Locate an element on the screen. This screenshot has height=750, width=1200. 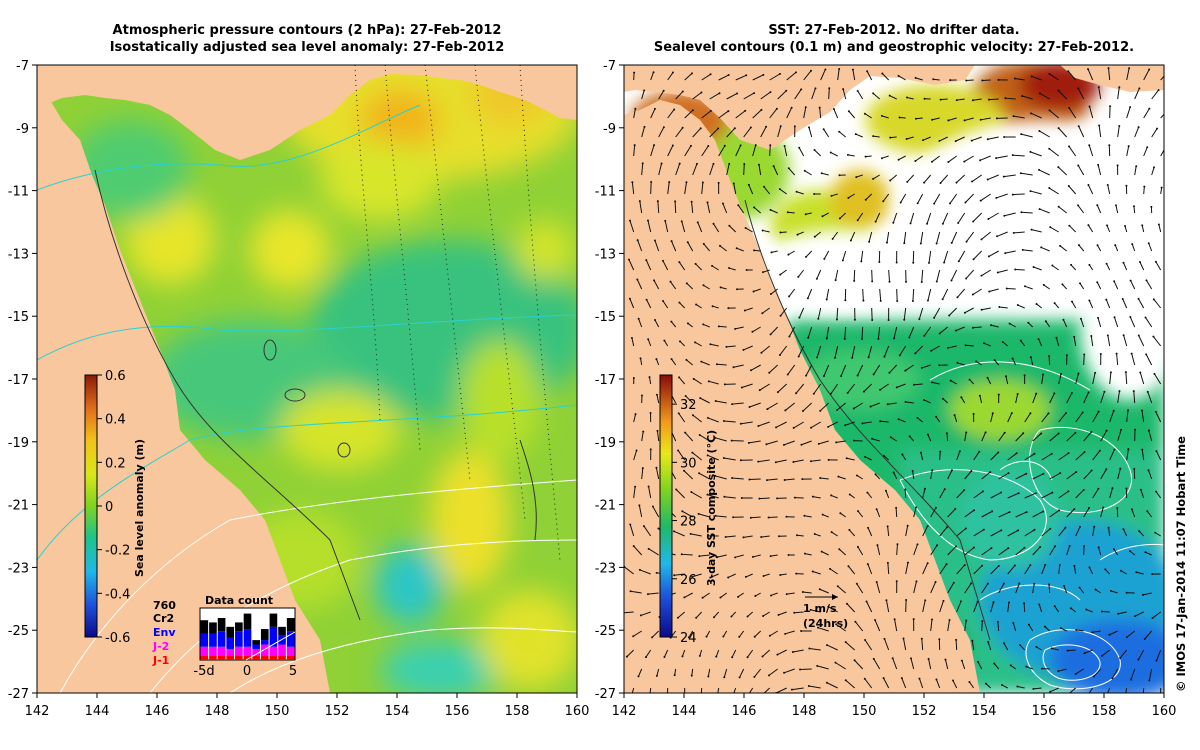
velocity-scale-label: 1 m/s is located at coordinates (820, 608).